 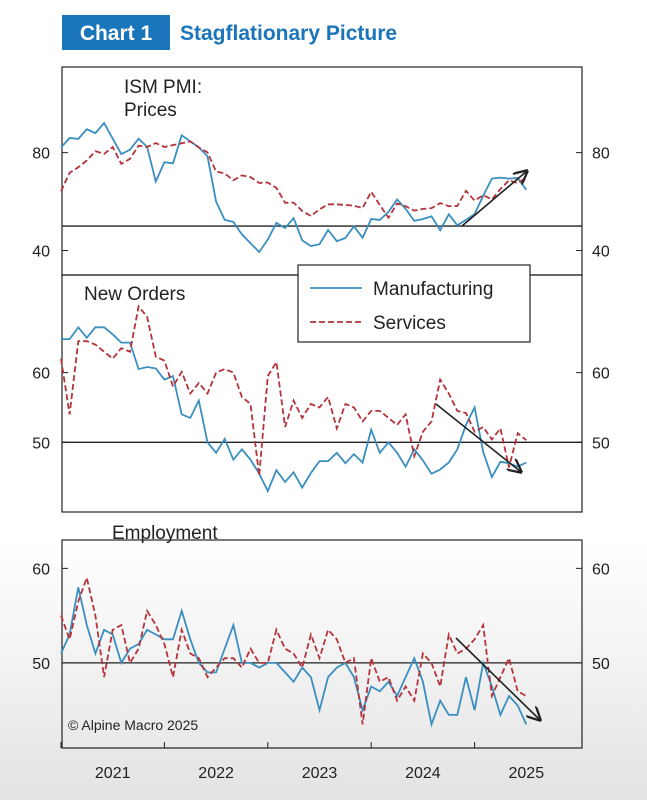 What do you see at coordinates (41, 252) in the screenshot?
I see `y-tick-label: 40` at bounding box center [41, 252].